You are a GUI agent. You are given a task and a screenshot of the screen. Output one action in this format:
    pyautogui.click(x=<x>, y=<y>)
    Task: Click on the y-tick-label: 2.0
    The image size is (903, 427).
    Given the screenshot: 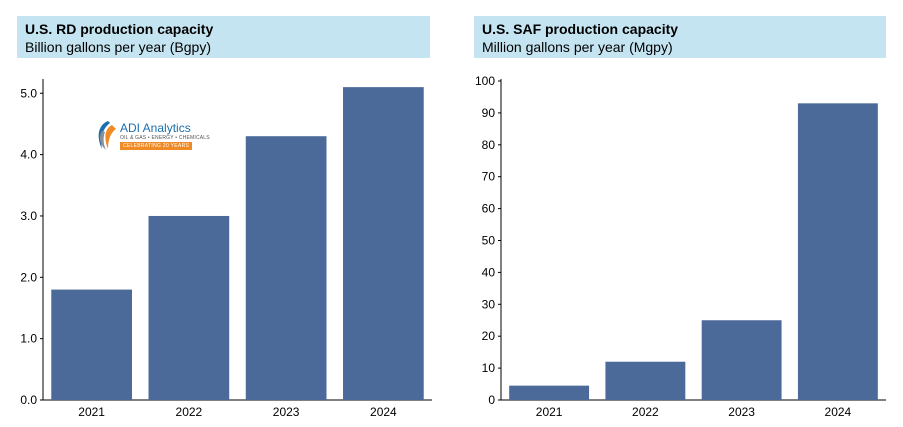 What is the action you would take?
    pyautogui.click(x=28, y=277)
    